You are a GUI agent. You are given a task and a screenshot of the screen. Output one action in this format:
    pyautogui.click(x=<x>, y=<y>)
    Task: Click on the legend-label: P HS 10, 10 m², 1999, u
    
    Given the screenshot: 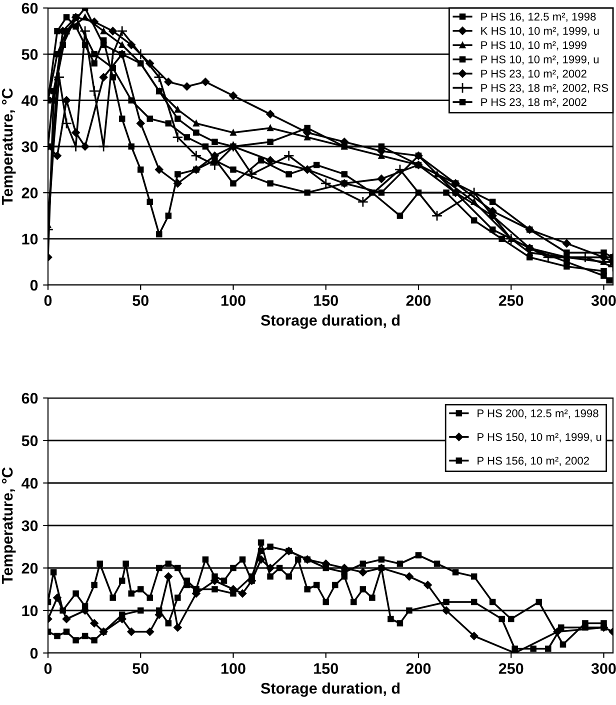 What is the action you would take?
    pyautogui.click(x=540, y=60)
    